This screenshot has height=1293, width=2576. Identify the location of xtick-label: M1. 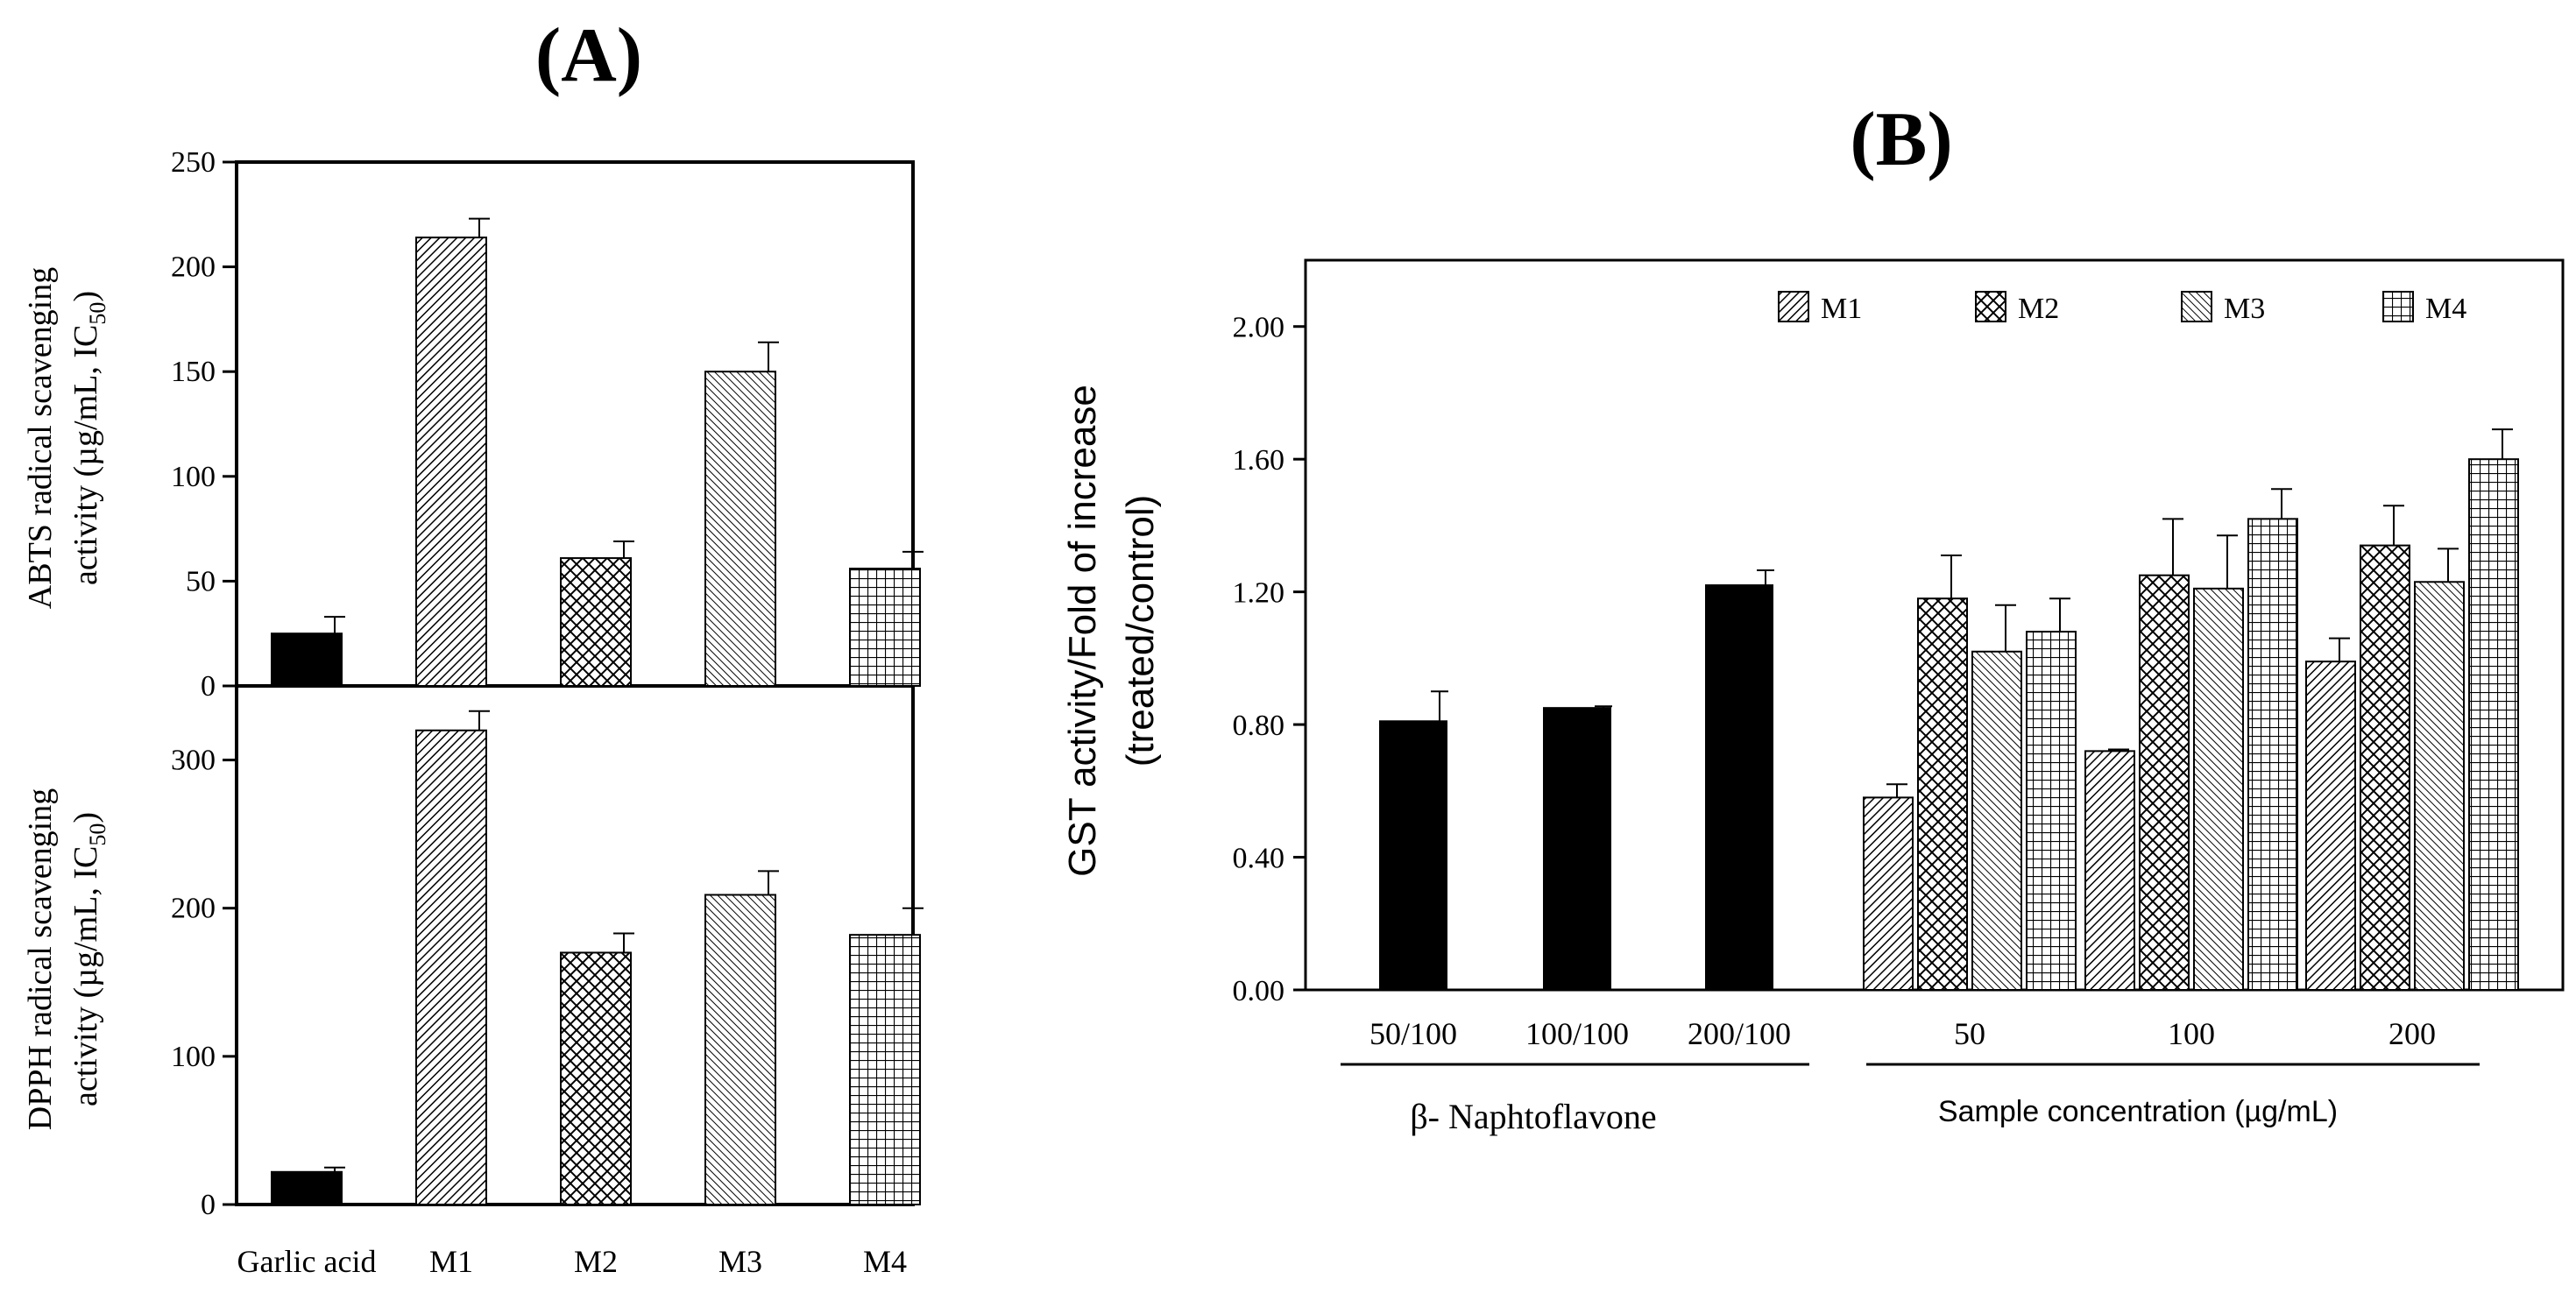
(451, 1261).